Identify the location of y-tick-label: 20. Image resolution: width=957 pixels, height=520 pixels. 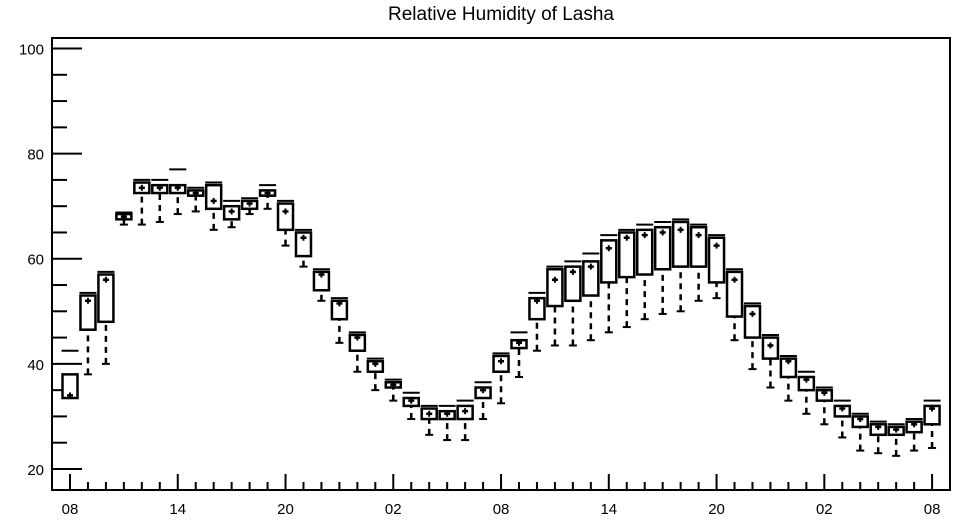
(35, 470).